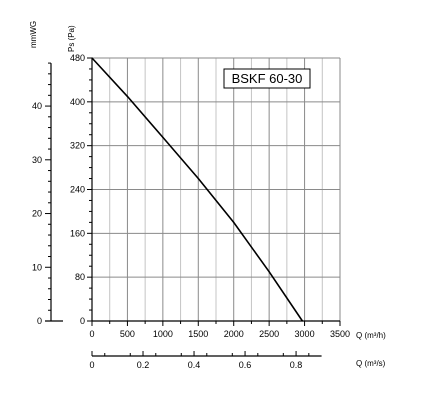  Describe the element at coordinates (296, 365) in the screenshot. I see `x2-tick-label: 0.8` at that location.